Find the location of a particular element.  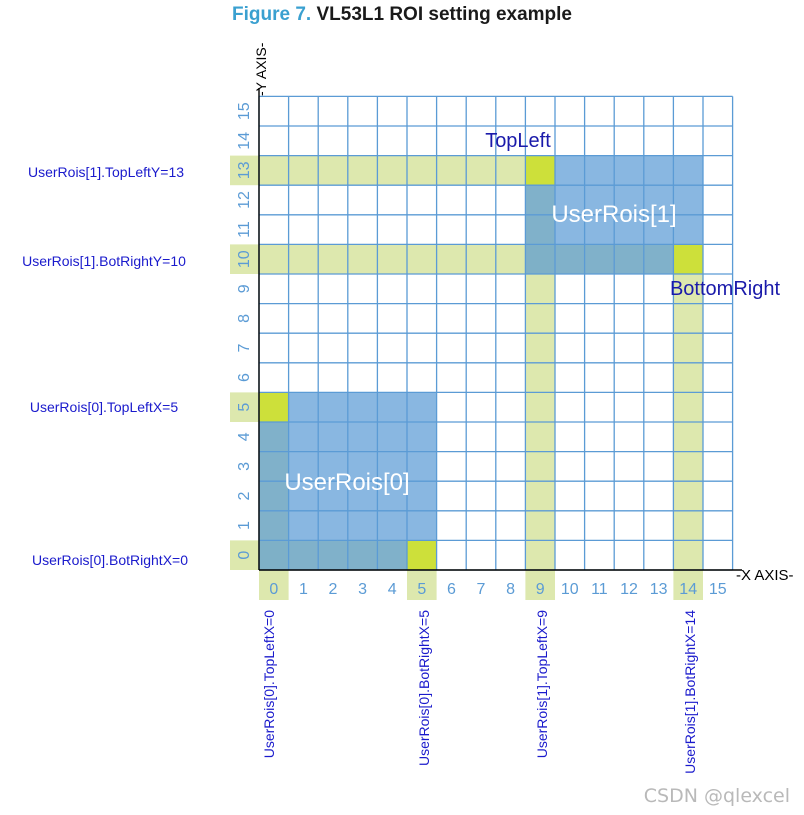

x-tick-label: 2 is located at coordinates (333, 589).